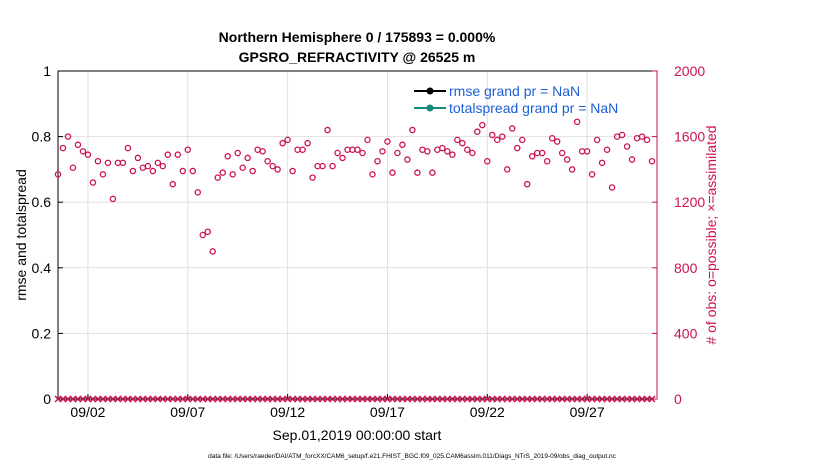 This screenshot has width=830, height=470. Describe the element at coordinates (678, 235) in the screenshot. I see `y-axis-right: 0 400 800 1200 1600 2000` at that location.